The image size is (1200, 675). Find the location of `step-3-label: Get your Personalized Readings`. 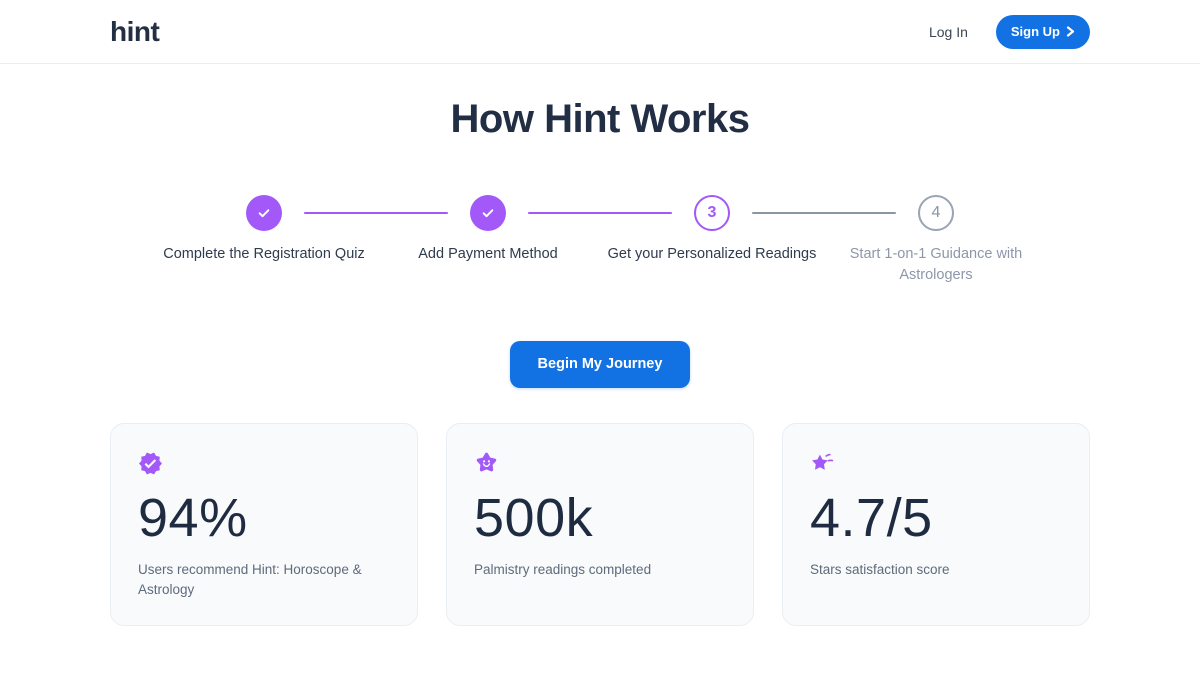

step-3-label: Get your Personalized Readings is located at coordinates (712, 254).